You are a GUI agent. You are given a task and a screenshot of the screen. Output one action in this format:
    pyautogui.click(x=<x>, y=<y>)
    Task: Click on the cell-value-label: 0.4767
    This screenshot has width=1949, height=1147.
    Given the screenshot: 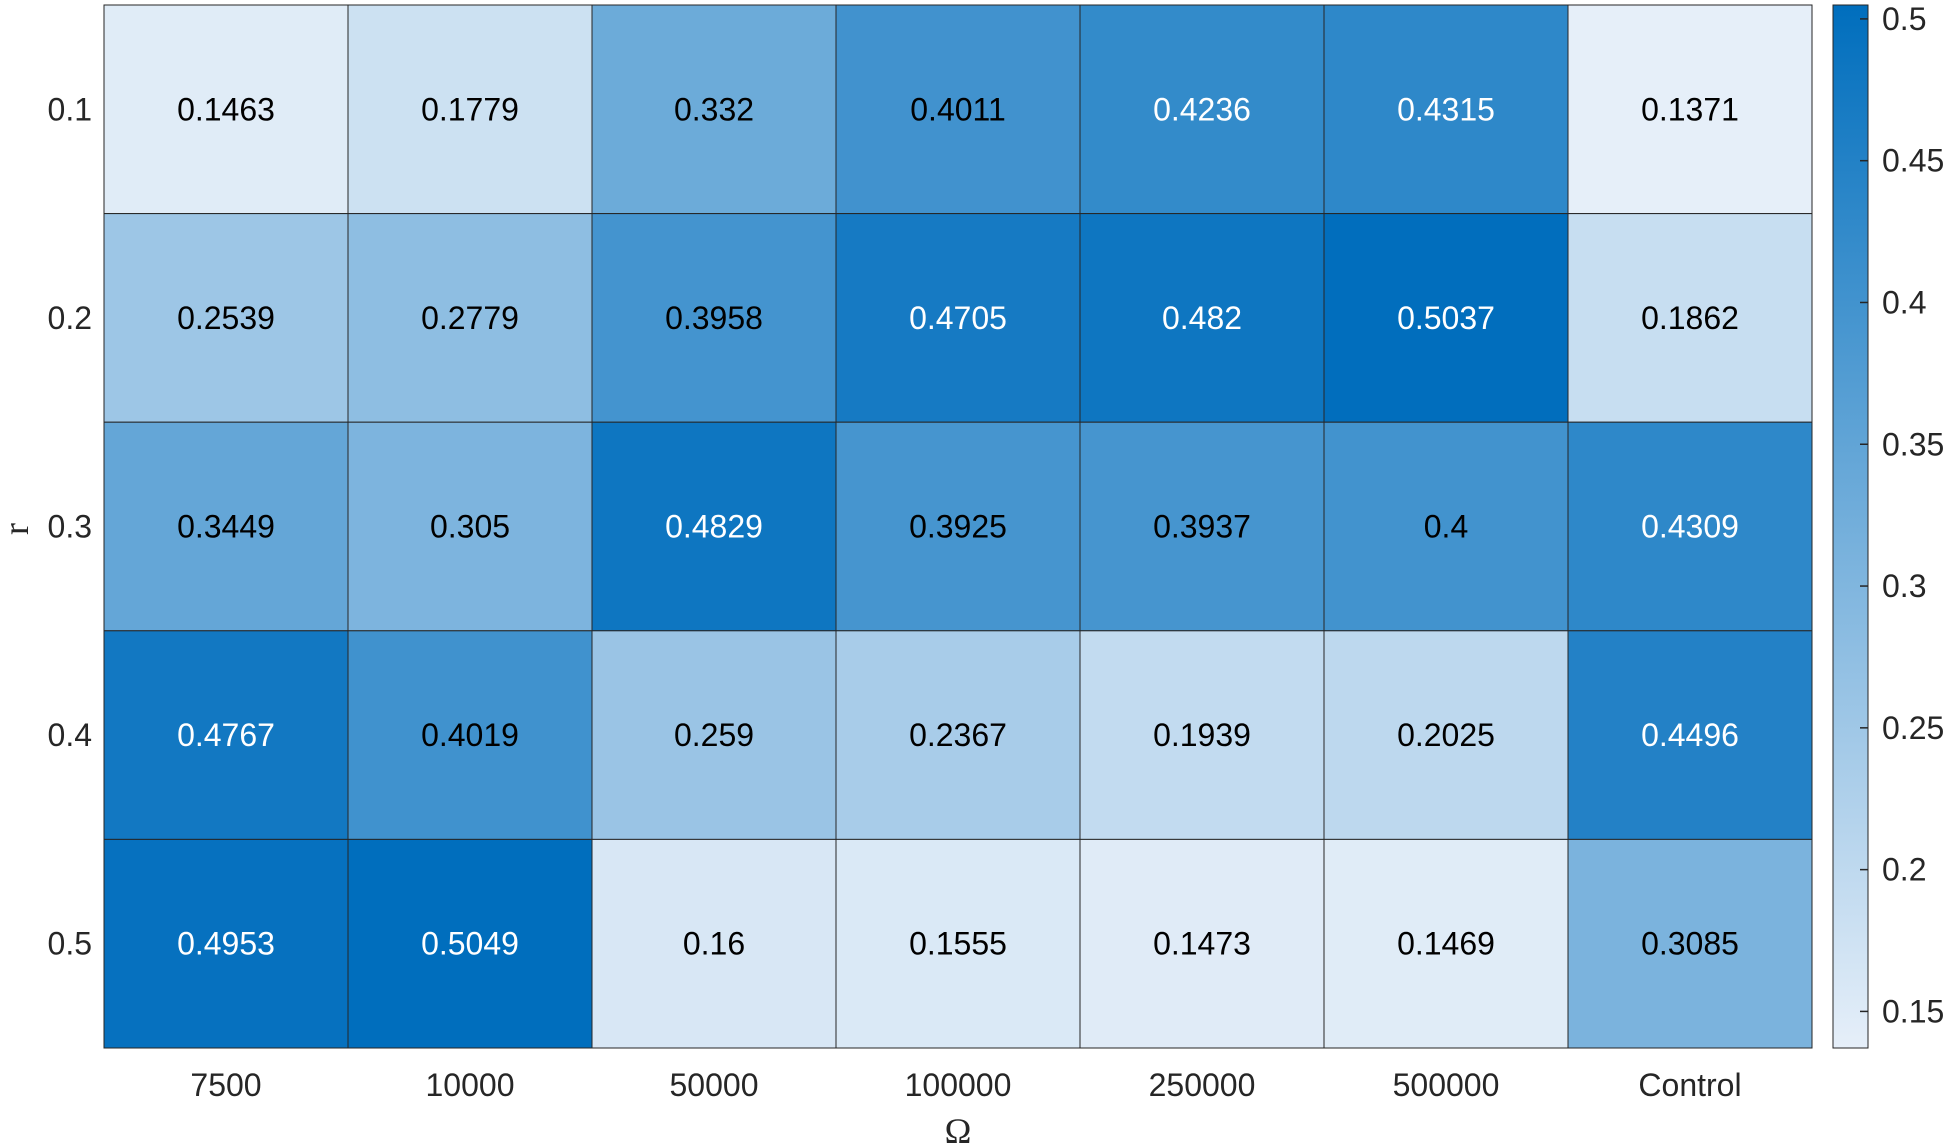 What is the action you would take?
    pyautogui.click(x=226, y=735)
    